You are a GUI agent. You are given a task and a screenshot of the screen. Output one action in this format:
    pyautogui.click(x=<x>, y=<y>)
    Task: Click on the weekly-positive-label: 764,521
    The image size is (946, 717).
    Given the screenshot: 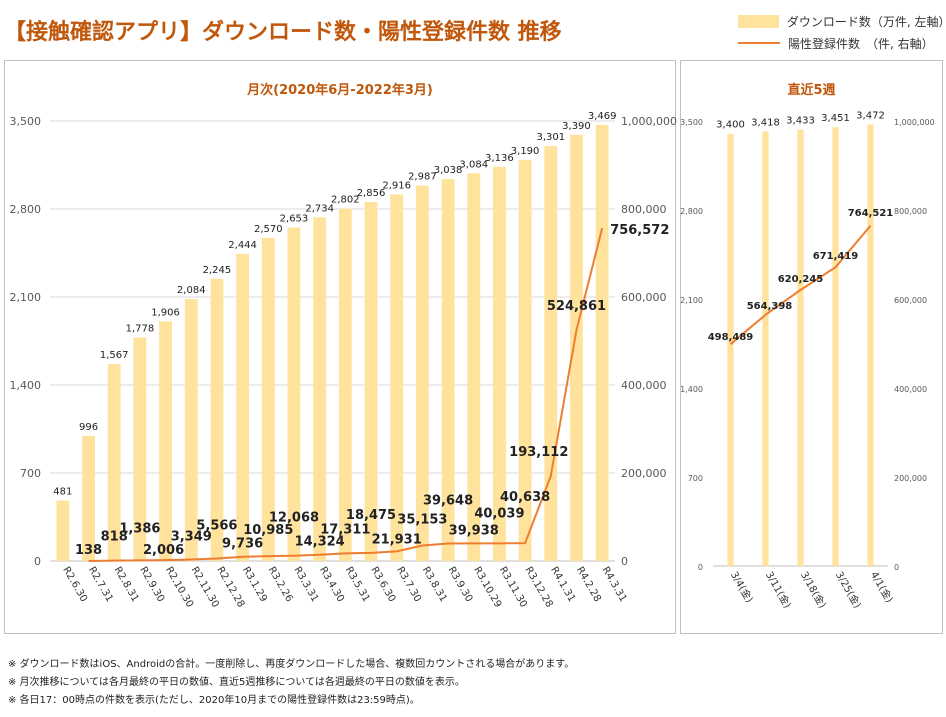 What is the action you would take?
    pyautogui.click(x=871, y=213)
    